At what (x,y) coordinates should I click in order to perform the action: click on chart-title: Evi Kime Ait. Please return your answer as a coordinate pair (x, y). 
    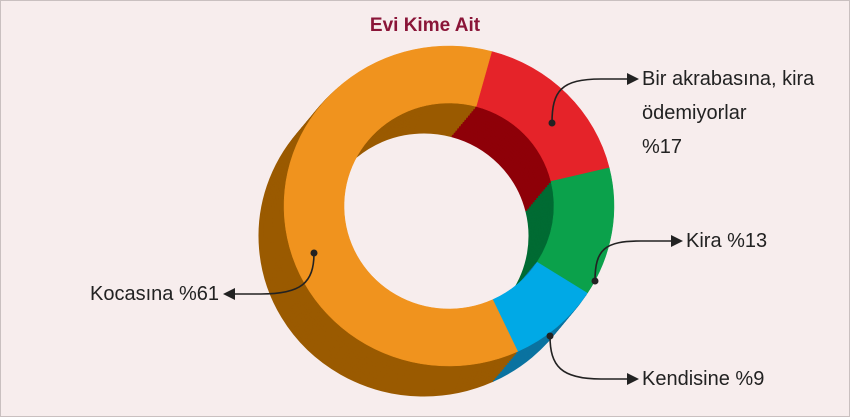
    Looking at the image, I should click on (425, 25).